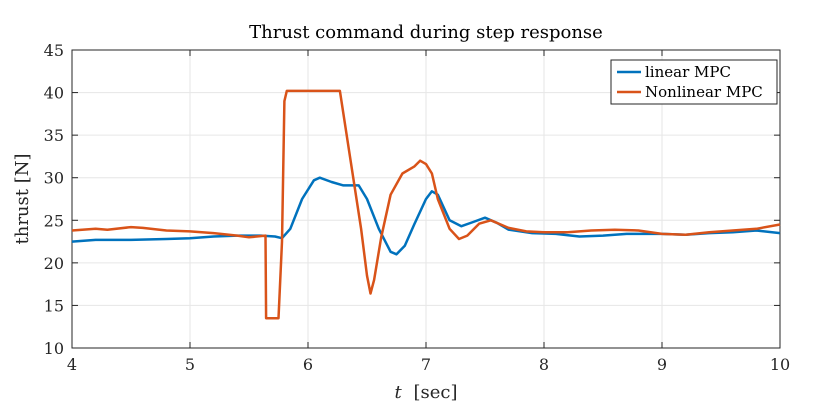  I want to click on legend: linear MPC Nonlinear MPC, so click(694, 82).